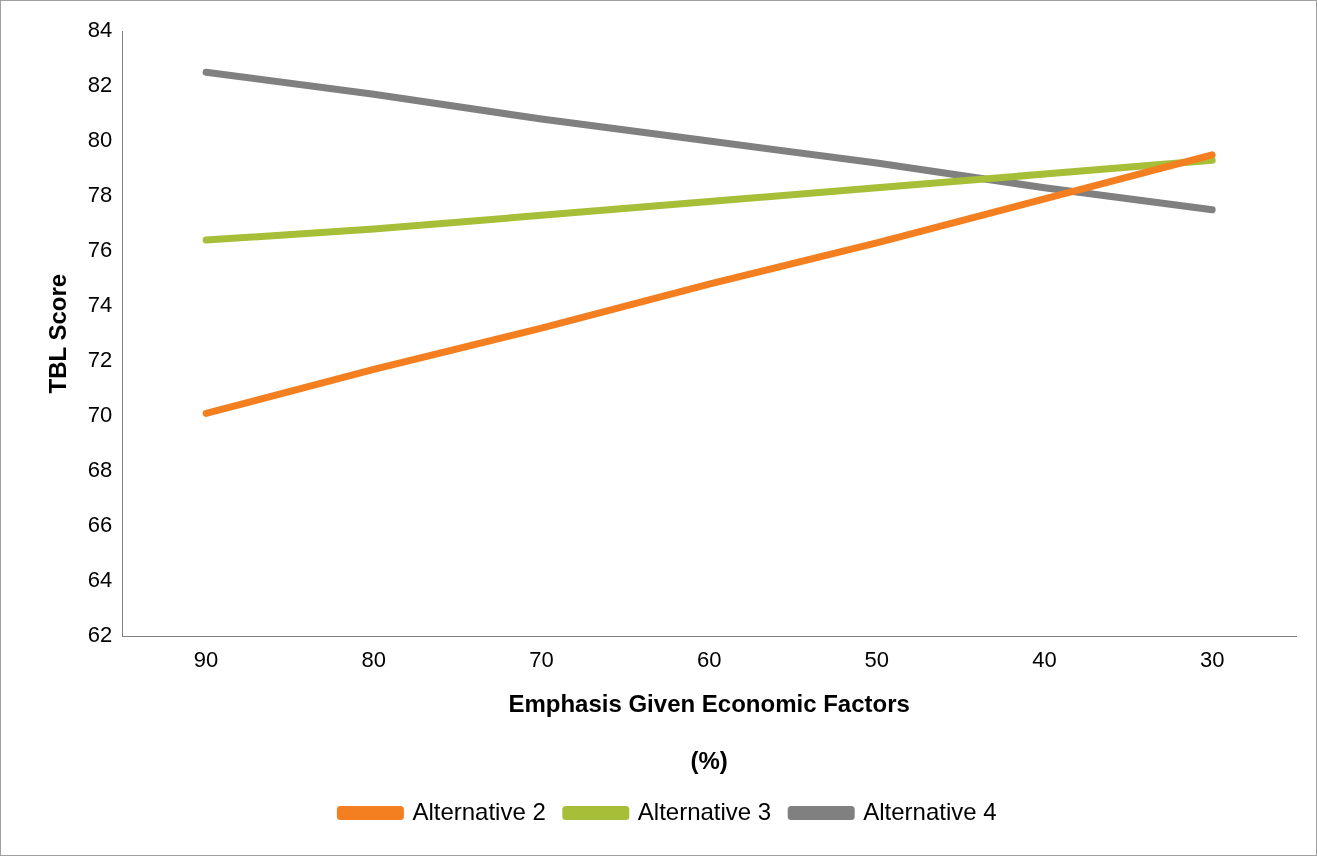 Image resolution: width=1317 pixels, height=856 pixels. Describe the element at coordinates (709, 660) in the screenshot. I see `x-tick-label: 60` at that location.